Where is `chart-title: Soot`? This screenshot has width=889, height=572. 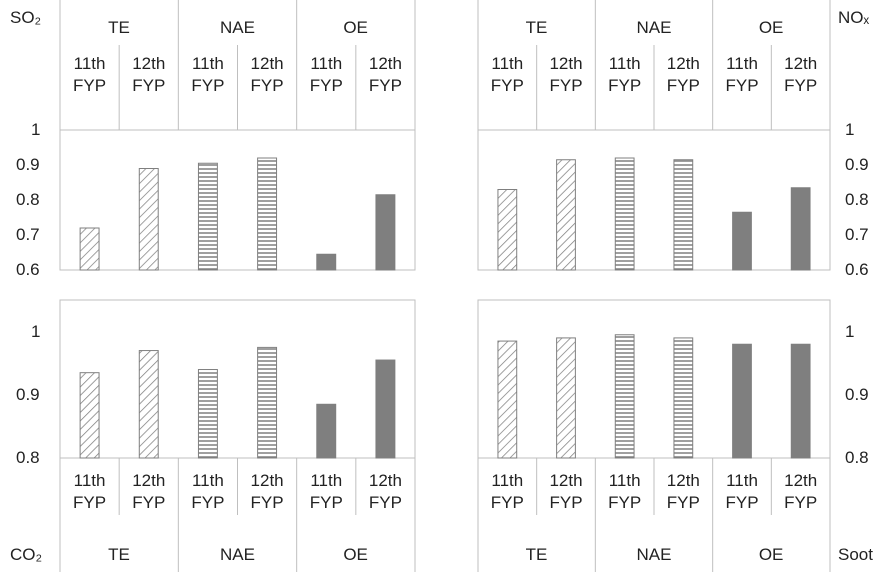 chart-title: Soot is located at coordinates (855, 554).